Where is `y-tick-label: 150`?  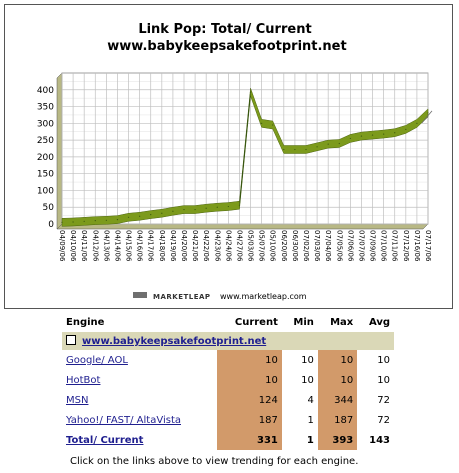 y-tick-label: 150 is located at coordinates (45, 175).